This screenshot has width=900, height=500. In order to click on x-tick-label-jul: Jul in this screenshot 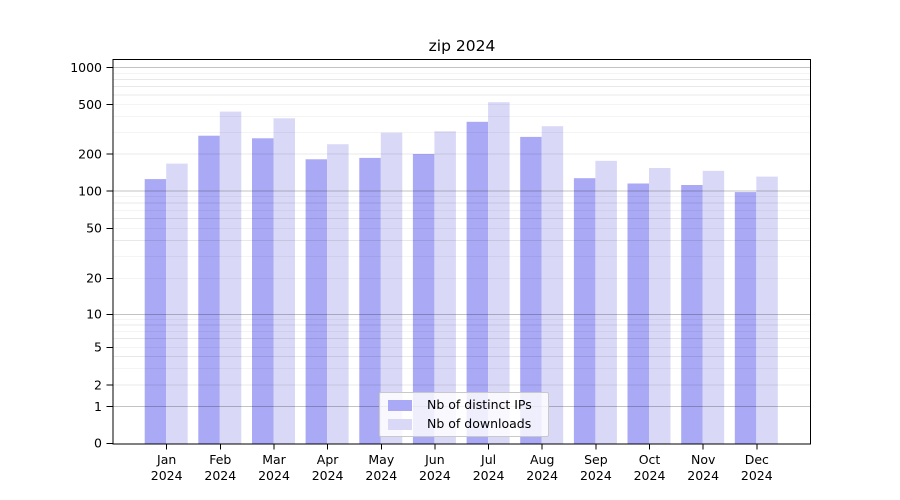, I will do `click(488, 459)`.